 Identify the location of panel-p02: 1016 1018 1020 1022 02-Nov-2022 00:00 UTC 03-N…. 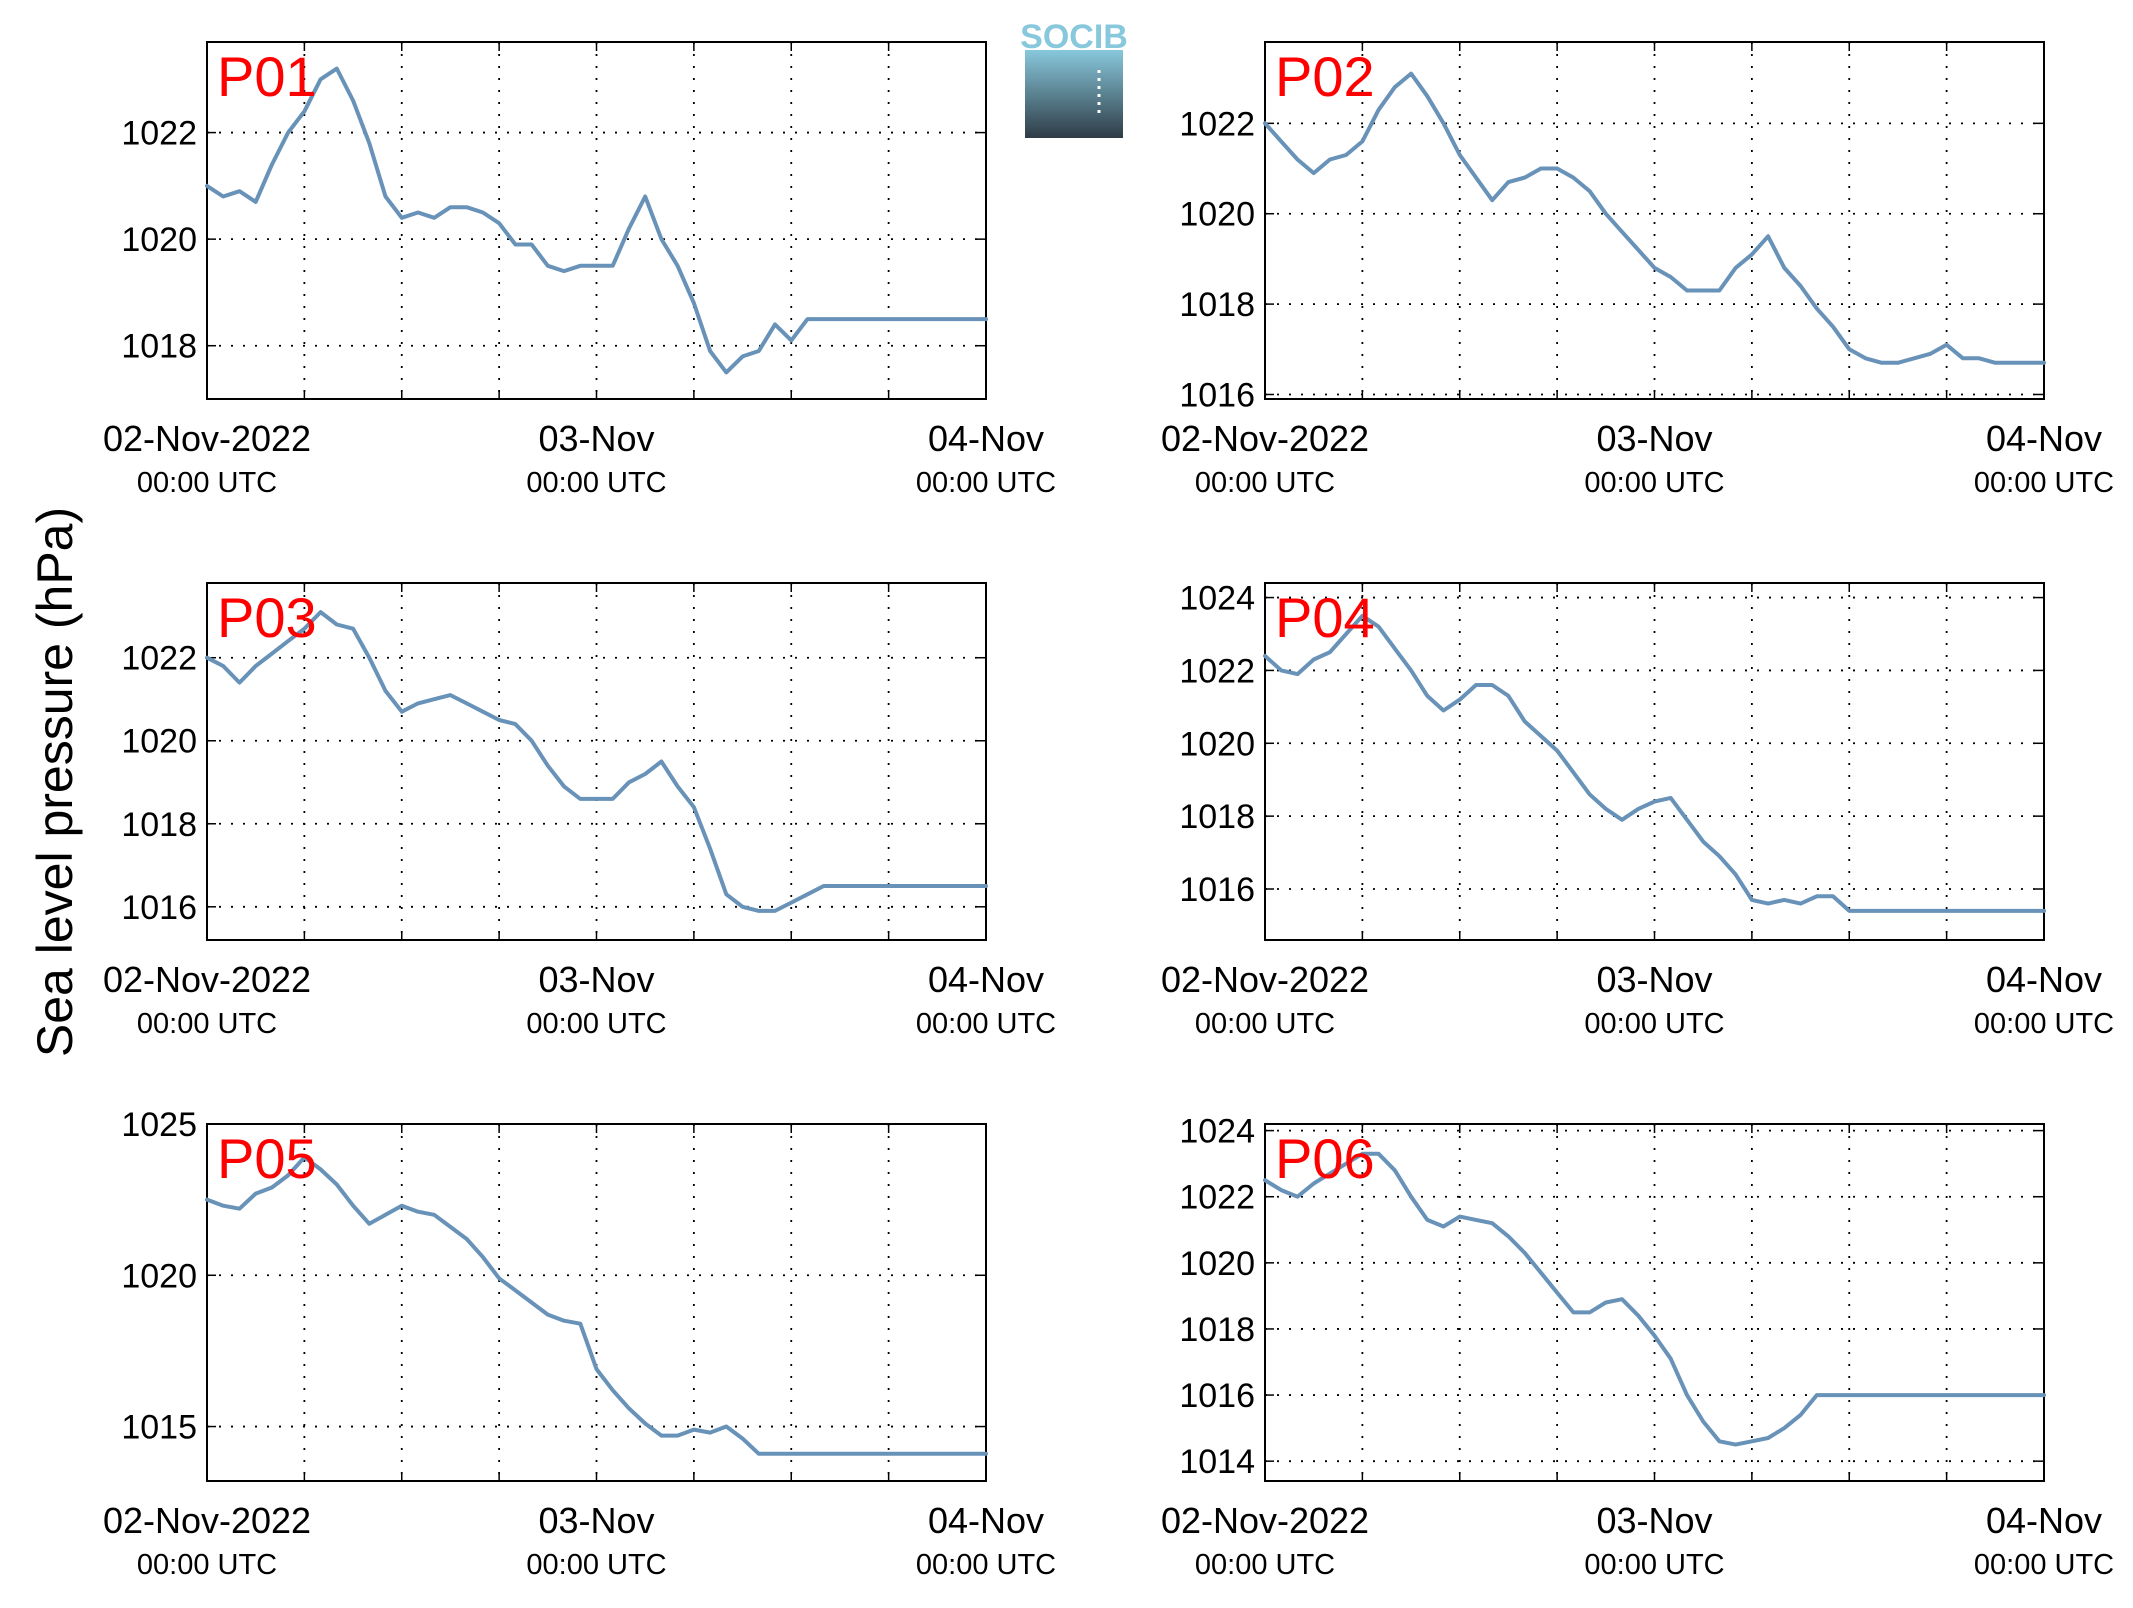
(1637, 270).